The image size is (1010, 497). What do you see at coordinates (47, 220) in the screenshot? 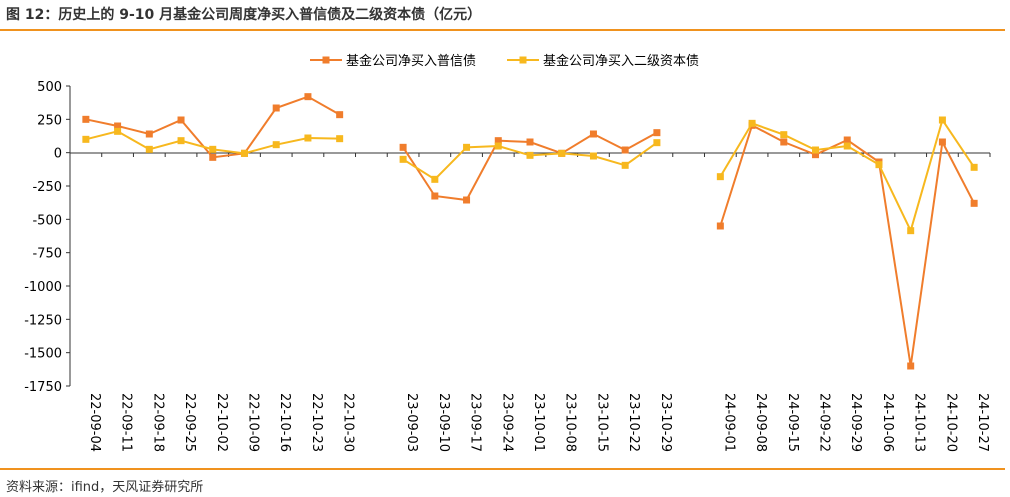
I see `y-tick-label: -500` at bounding box center [47, 220].